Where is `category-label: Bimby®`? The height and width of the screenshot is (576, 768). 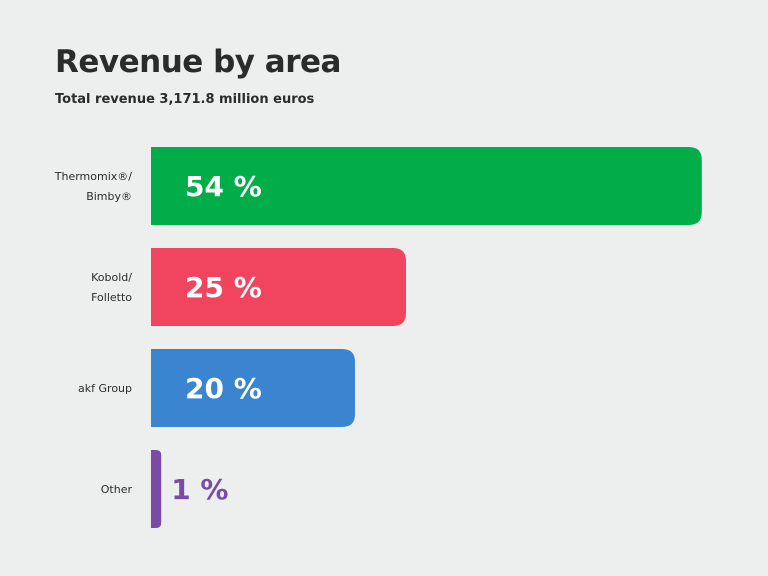 category-label: Bimby® is located at coordinates (109, 196).